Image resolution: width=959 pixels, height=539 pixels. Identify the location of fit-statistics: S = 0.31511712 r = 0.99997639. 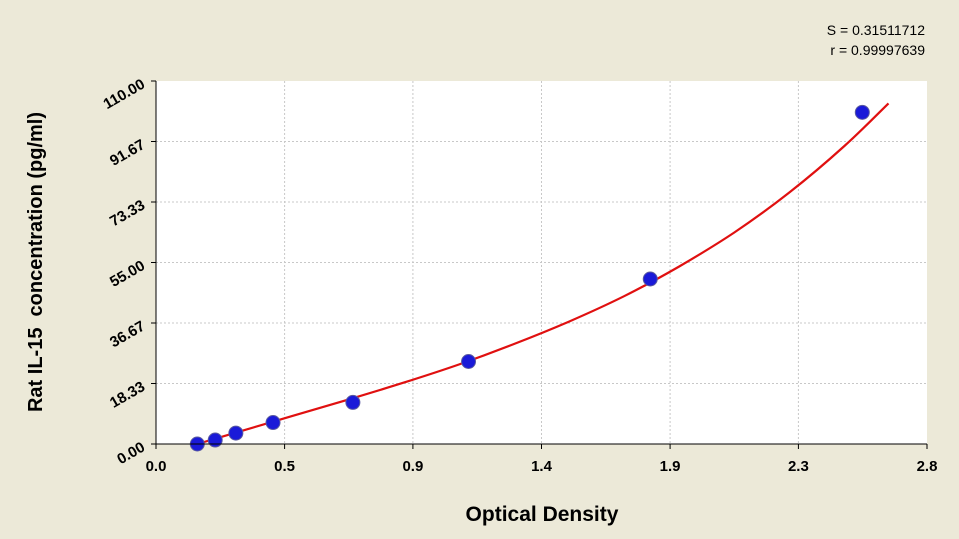
(876, 40).